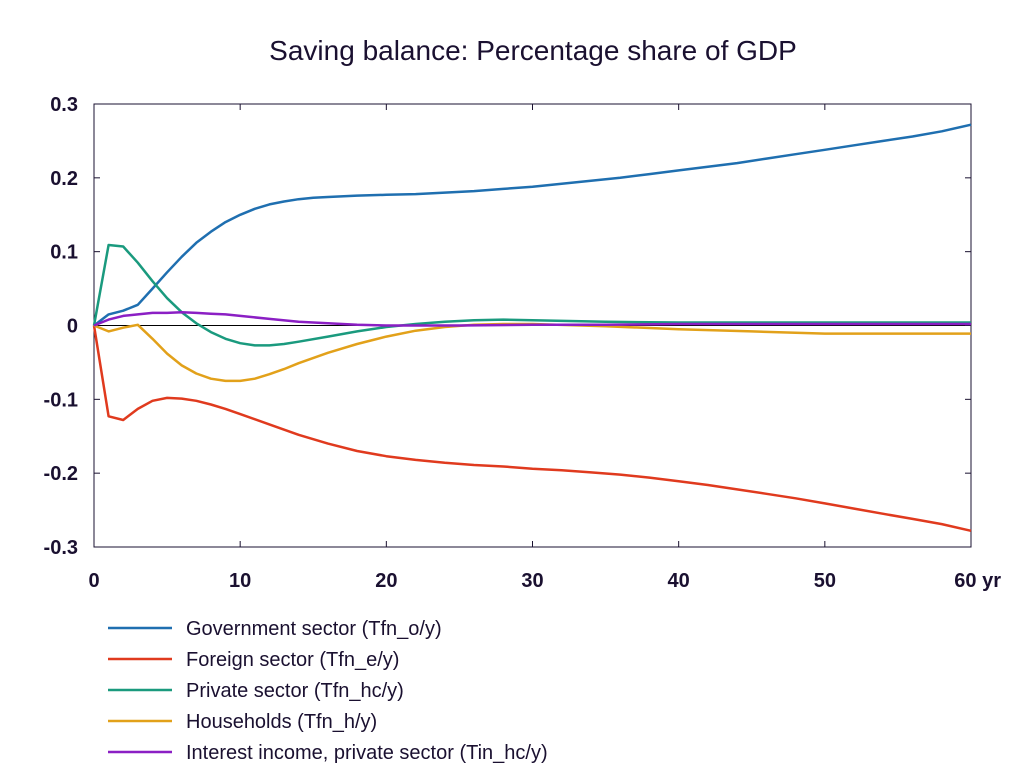 Image resolution: width=1024 pixels, height=778 pixels. What do you see at coordinates (533, 50) in the screenshot?
I see `chart-title: Saving balance: Percentage share of GDP` at bounding box center [533, 50].